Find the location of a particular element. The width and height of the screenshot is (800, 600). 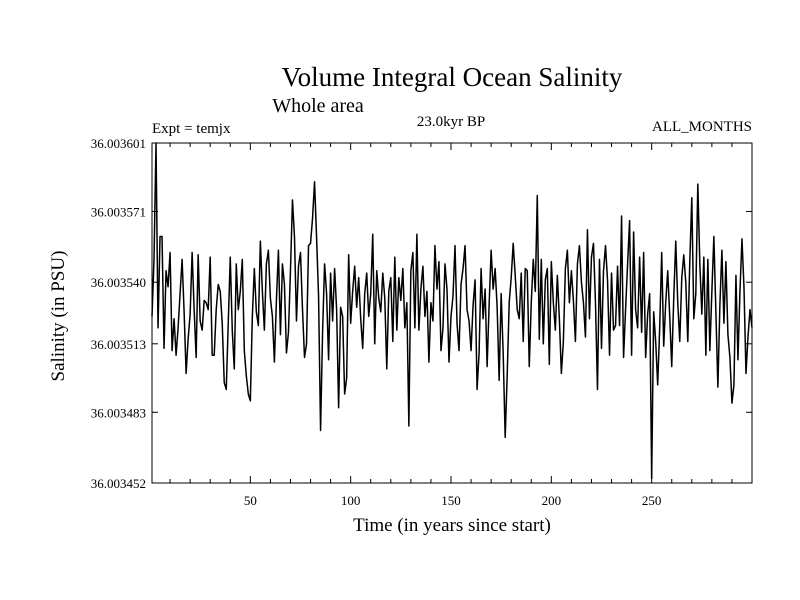

x-tick-label: 150 is located at coordinates (451, 500).